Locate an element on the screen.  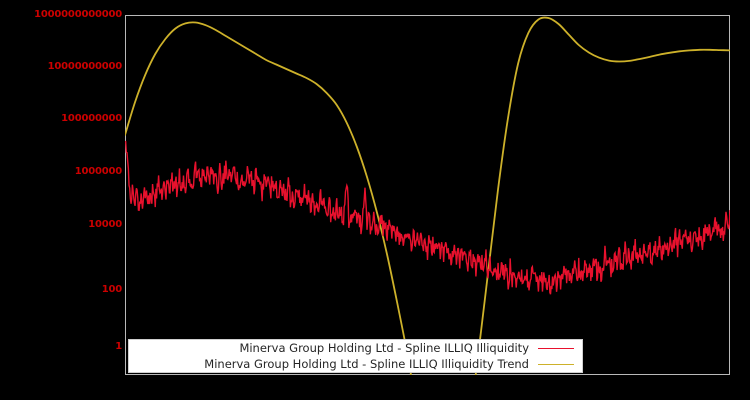
y-tick-label: 100000000 is located at coordinates (91, 118).